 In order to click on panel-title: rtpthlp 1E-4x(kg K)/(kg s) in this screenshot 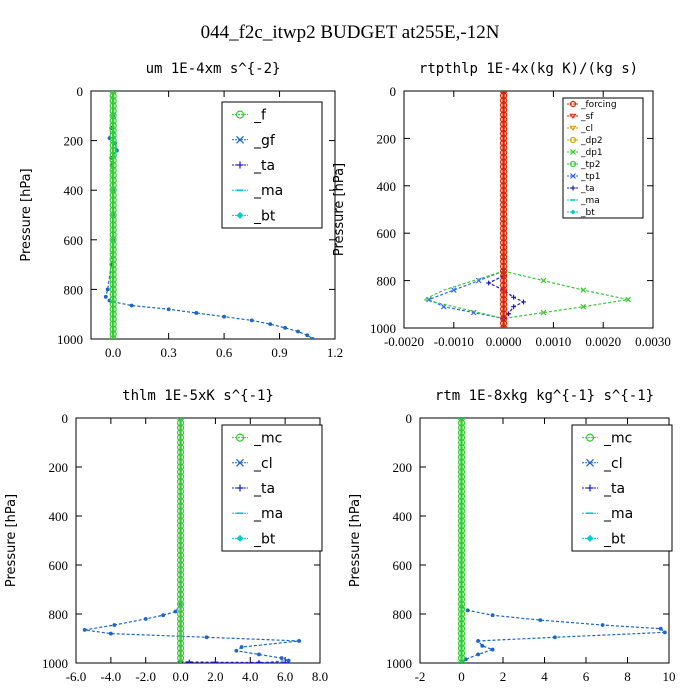, I will do `click(528, 69)`.